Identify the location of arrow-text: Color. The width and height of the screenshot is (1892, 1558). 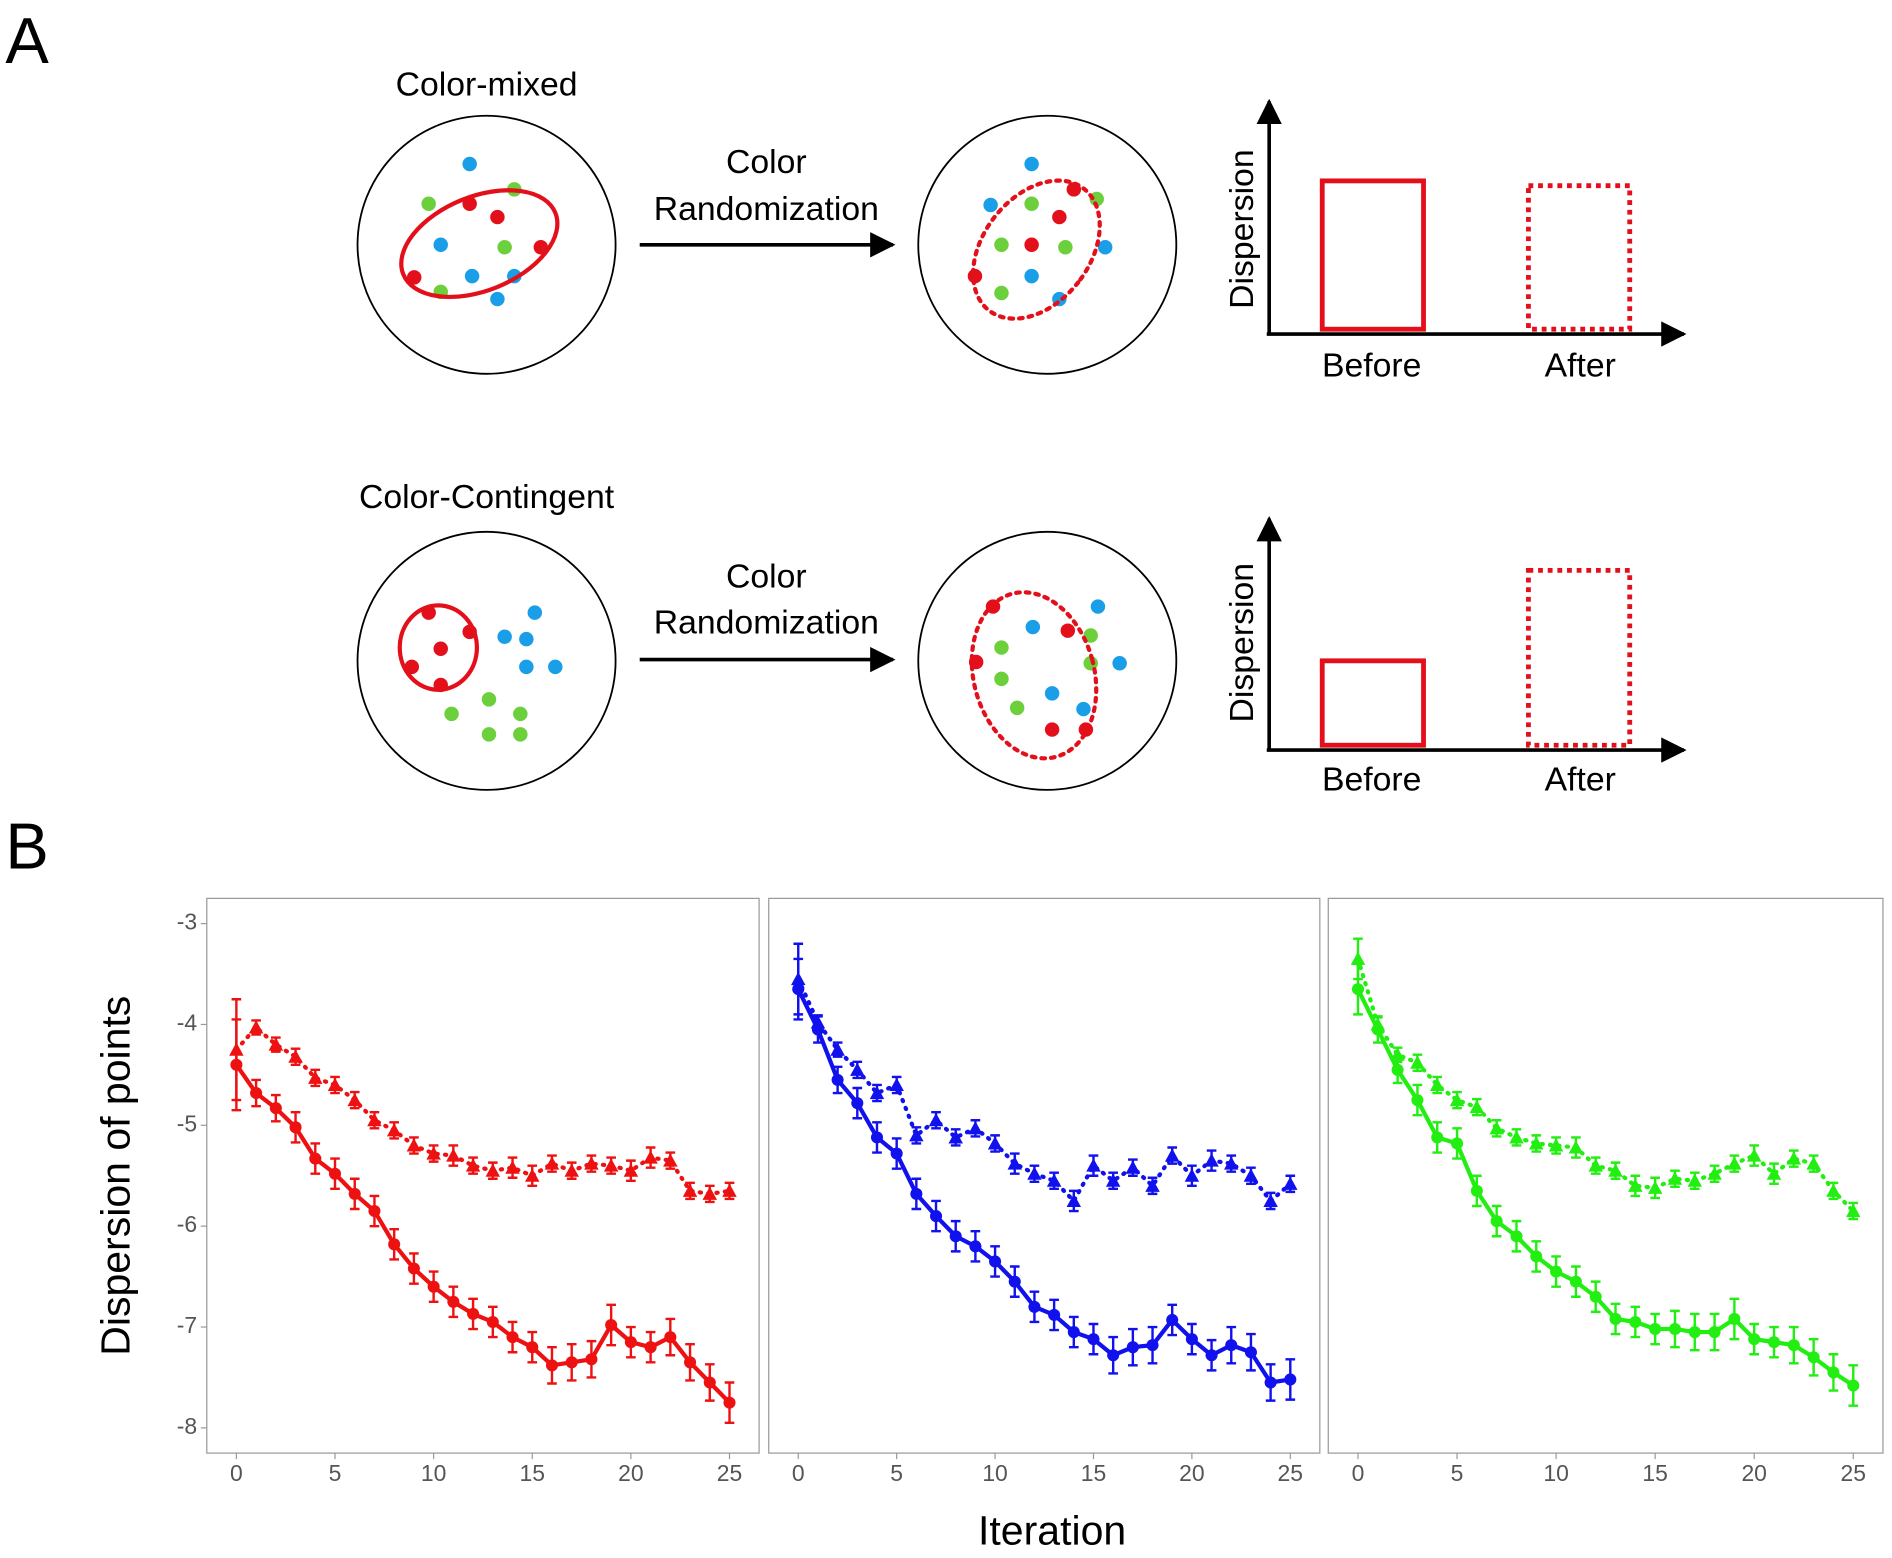
(766, 577).